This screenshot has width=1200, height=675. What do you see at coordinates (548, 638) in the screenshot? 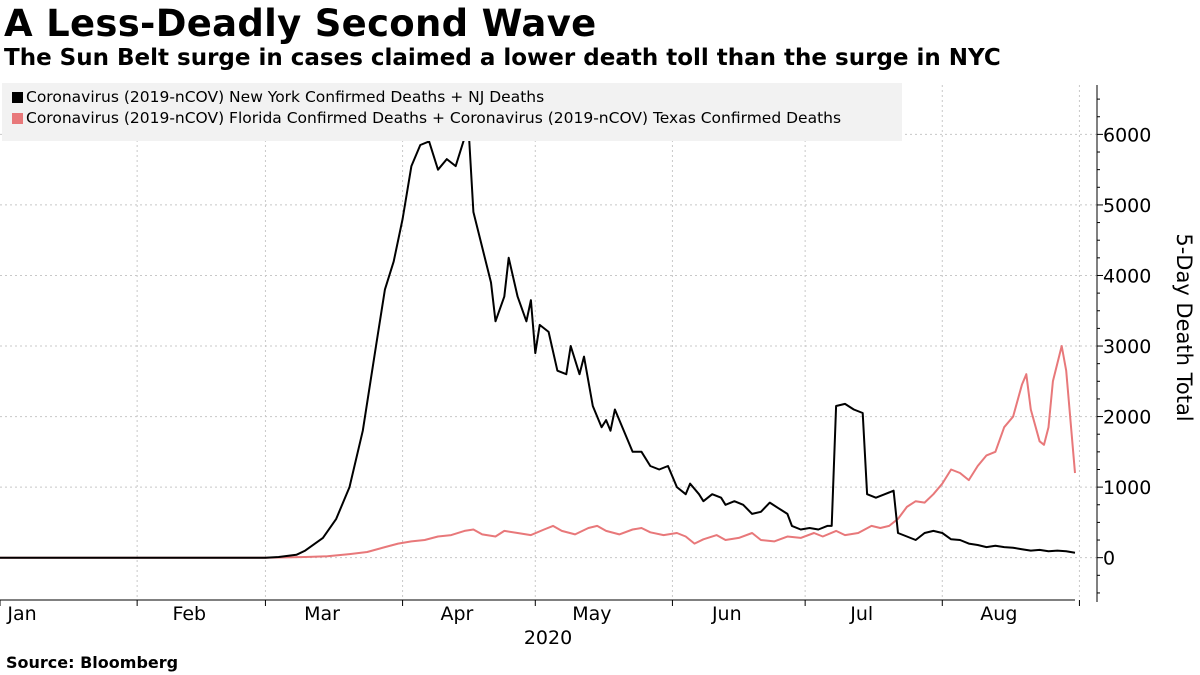
I see `x-axis-label: 2020` at bounding box center [548, 638].